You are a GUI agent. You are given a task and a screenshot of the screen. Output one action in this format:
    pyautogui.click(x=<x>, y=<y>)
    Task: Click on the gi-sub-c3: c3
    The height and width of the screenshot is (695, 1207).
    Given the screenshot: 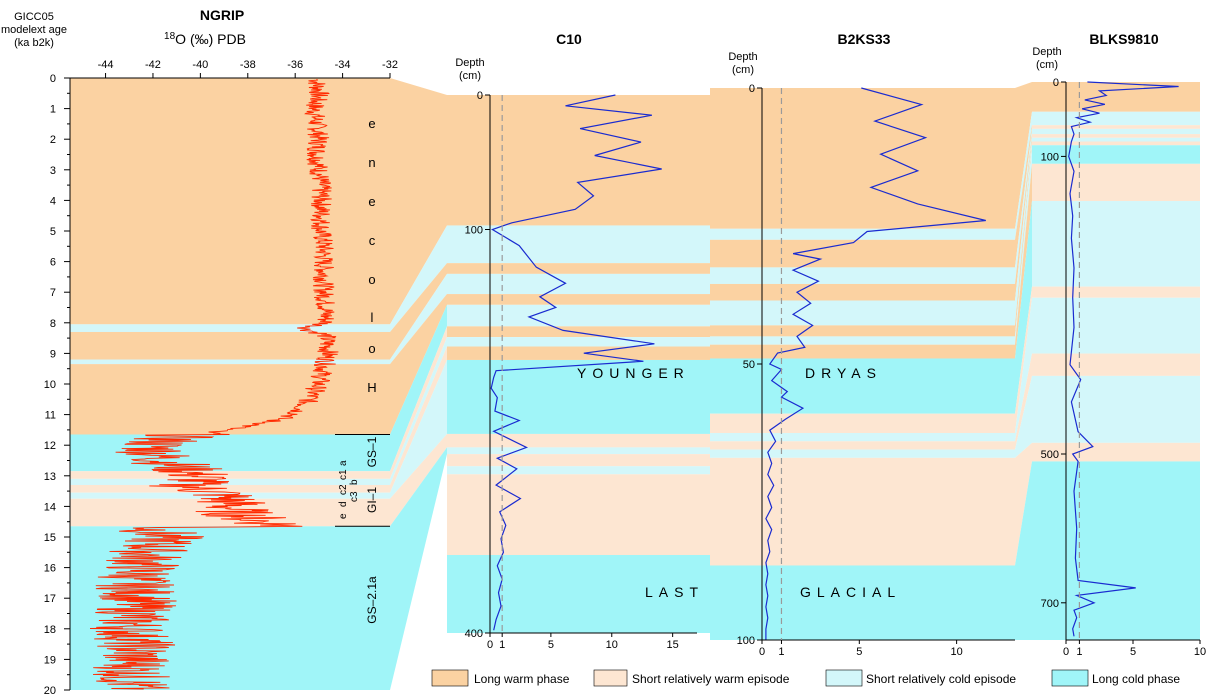 What is the action you would take?
    pyautogui.click(x=354, y=496)
    